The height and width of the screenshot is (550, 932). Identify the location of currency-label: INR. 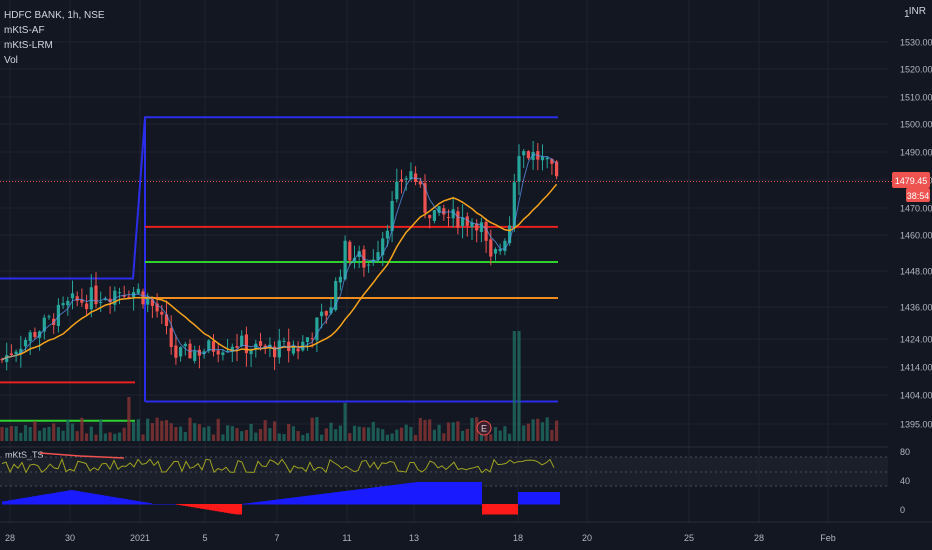
(917, 11).